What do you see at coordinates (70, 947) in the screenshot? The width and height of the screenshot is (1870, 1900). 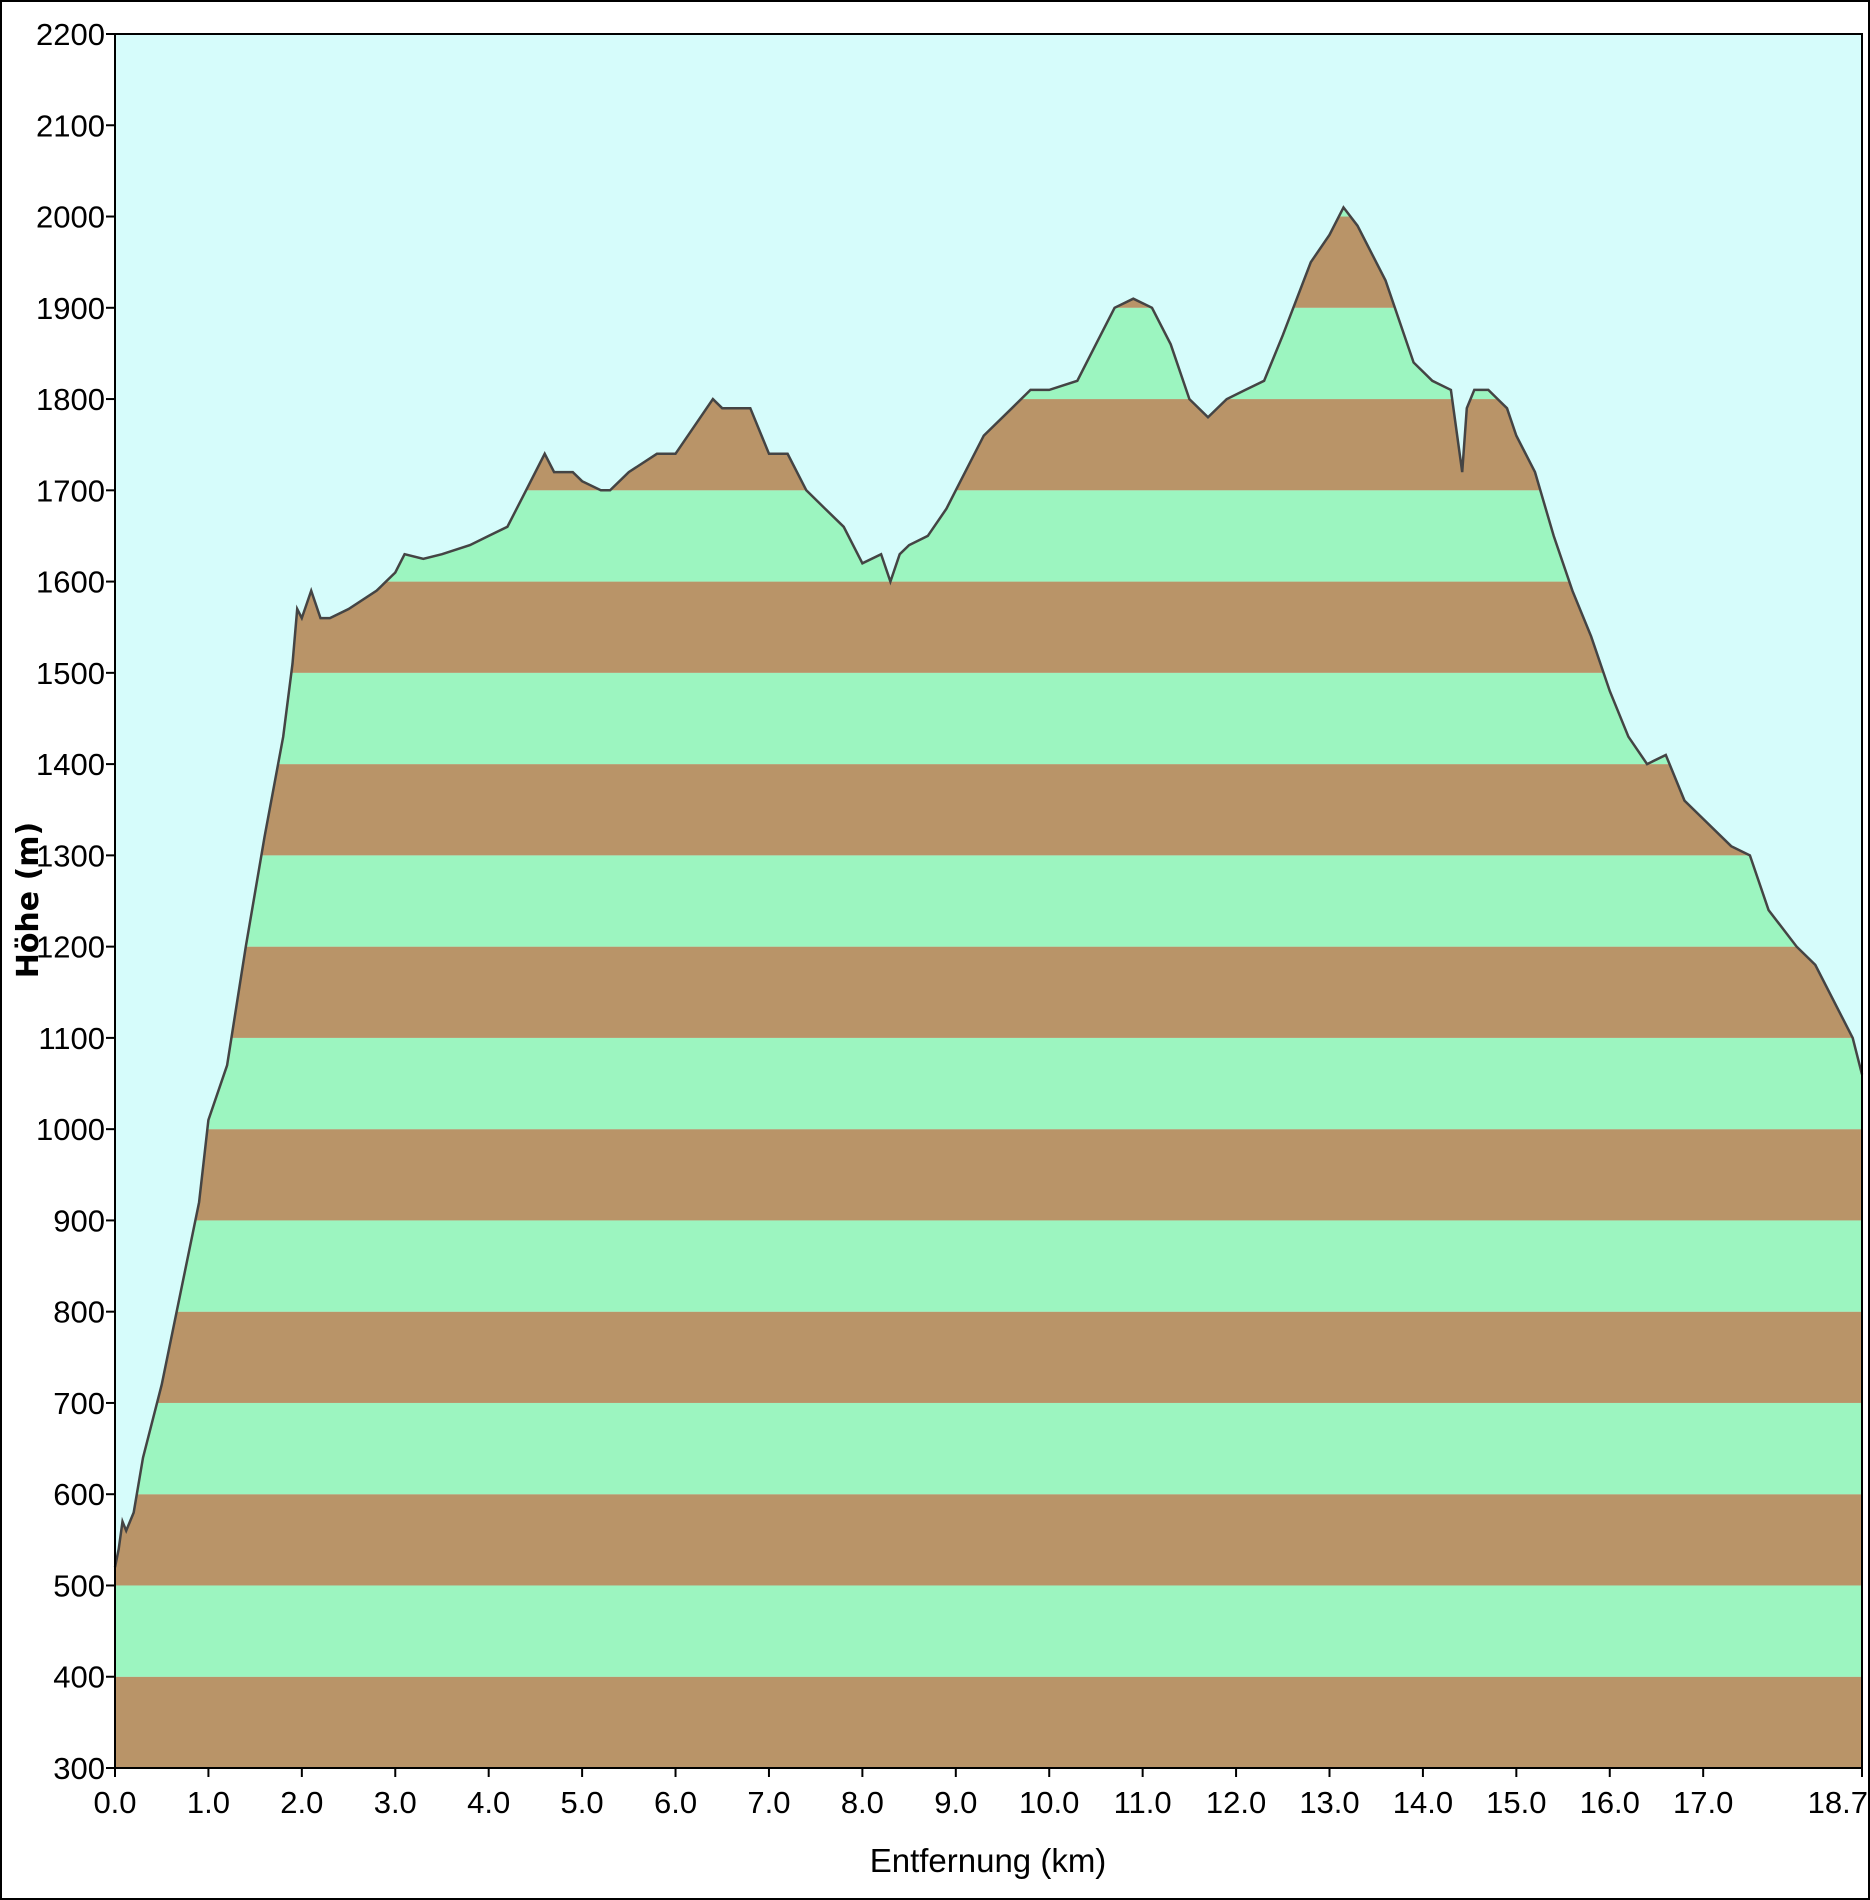 I see `y-tick-label: 1200` at bounding box center [70, 947].